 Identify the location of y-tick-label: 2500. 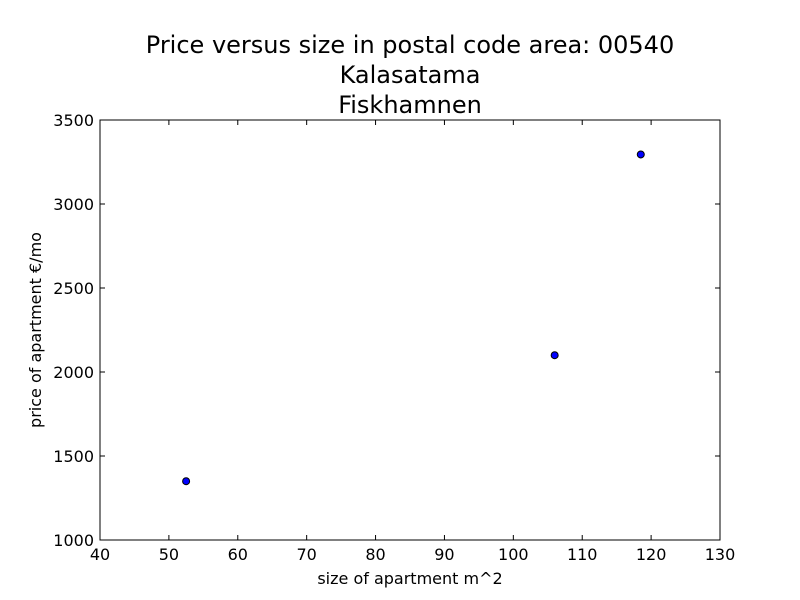
(73, 288).